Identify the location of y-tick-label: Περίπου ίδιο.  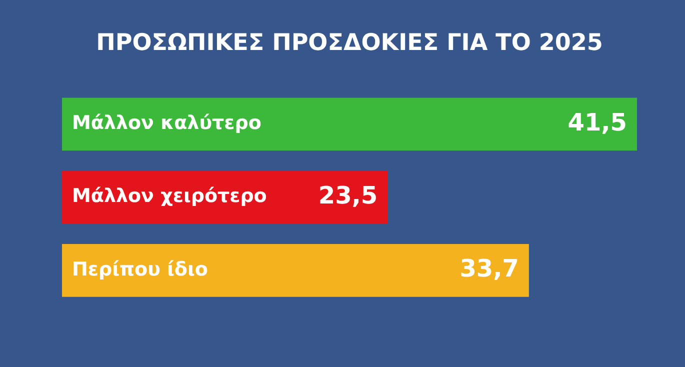
(140, 269).